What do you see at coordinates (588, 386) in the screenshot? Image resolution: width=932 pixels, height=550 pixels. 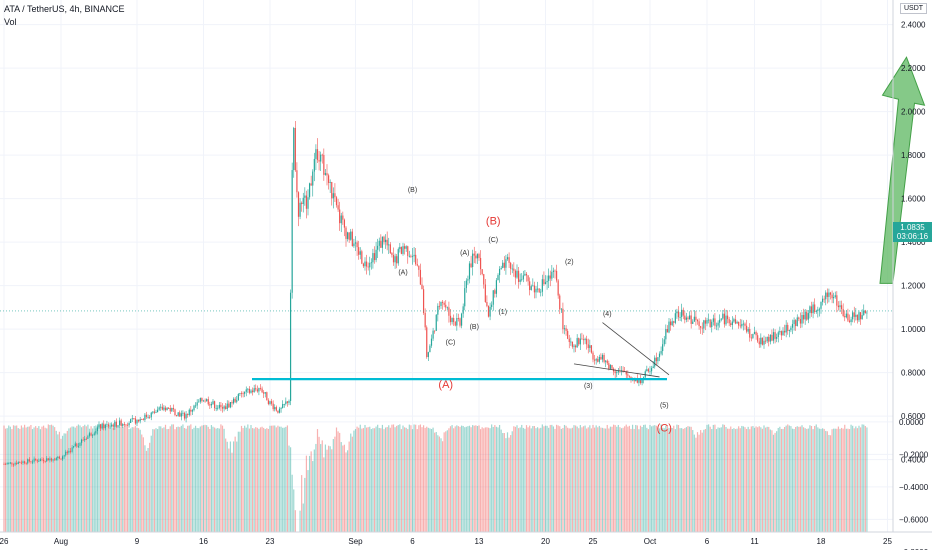 I see `wave-label: (3)` at bounding box center [588, 386].